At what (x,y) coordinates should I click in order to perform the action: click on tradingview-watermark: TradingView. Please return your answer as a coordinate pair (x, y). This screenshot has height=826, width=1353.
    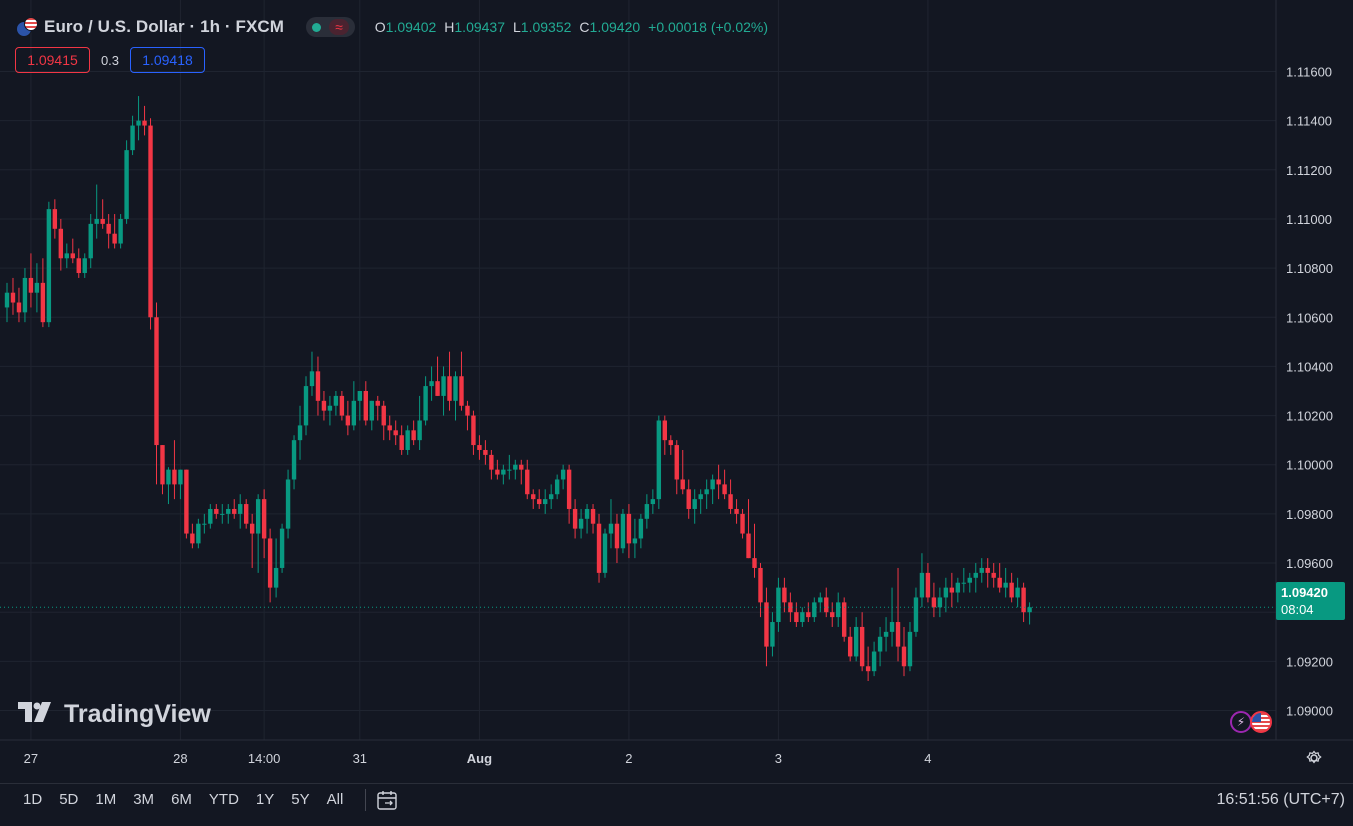
    Looking at the image, I should click on (114, 714).